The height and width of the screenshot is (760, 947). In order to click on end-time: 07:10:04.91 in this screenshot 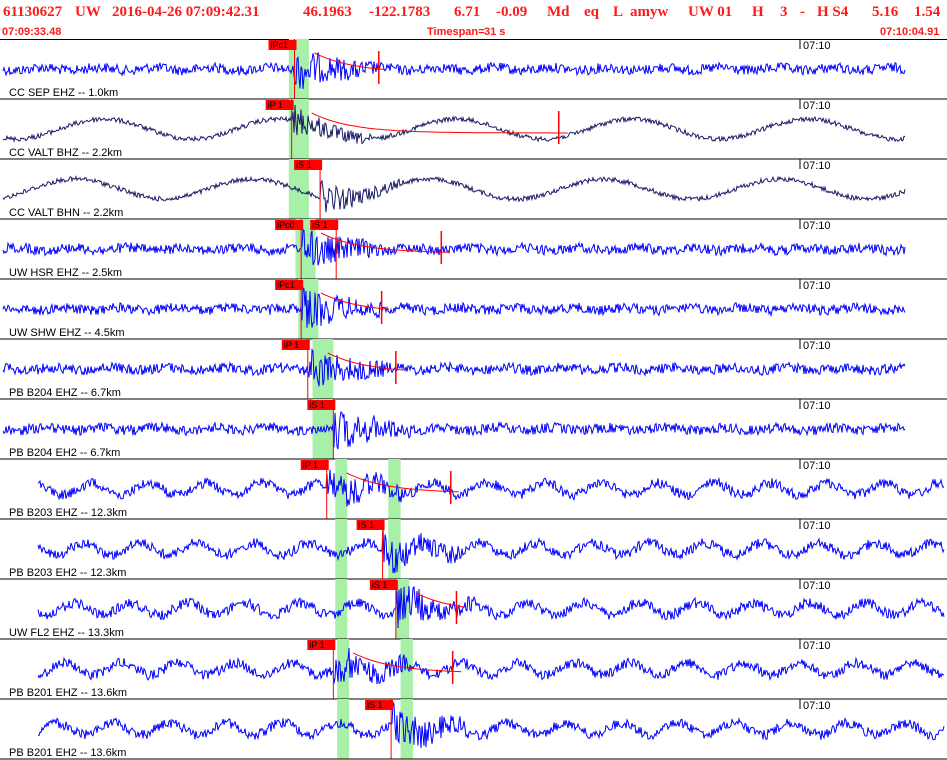, I will do `click(910, 32)`.